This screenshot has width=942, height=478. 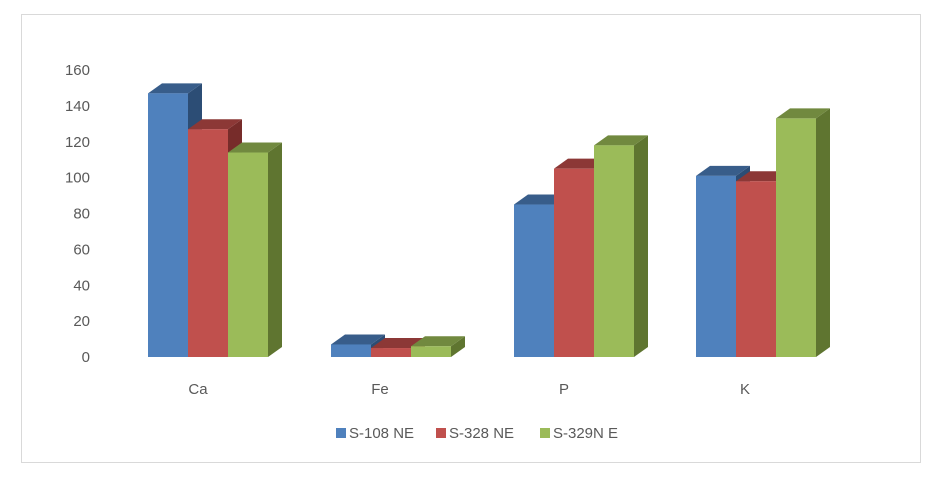 I want to click on x-tick-label: K, so click(x=745, y=389).